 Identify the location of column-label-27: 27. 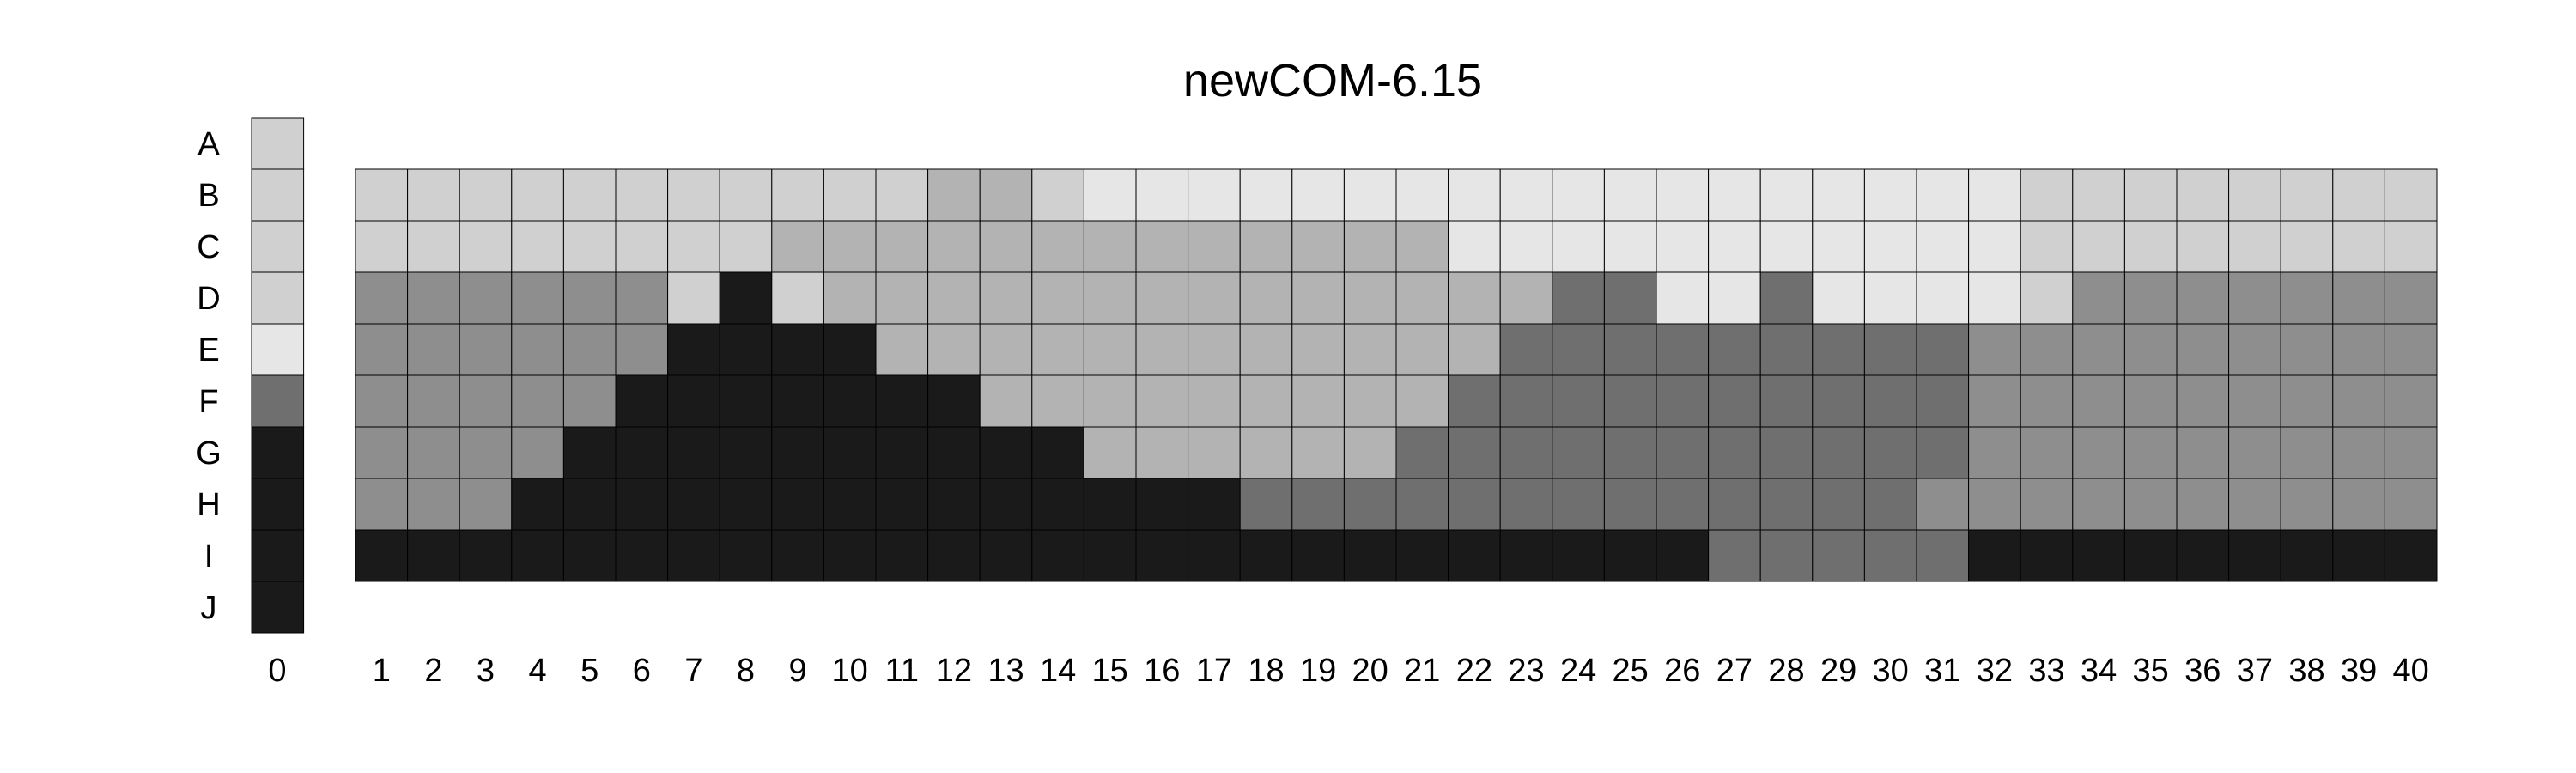
(1734, 671).